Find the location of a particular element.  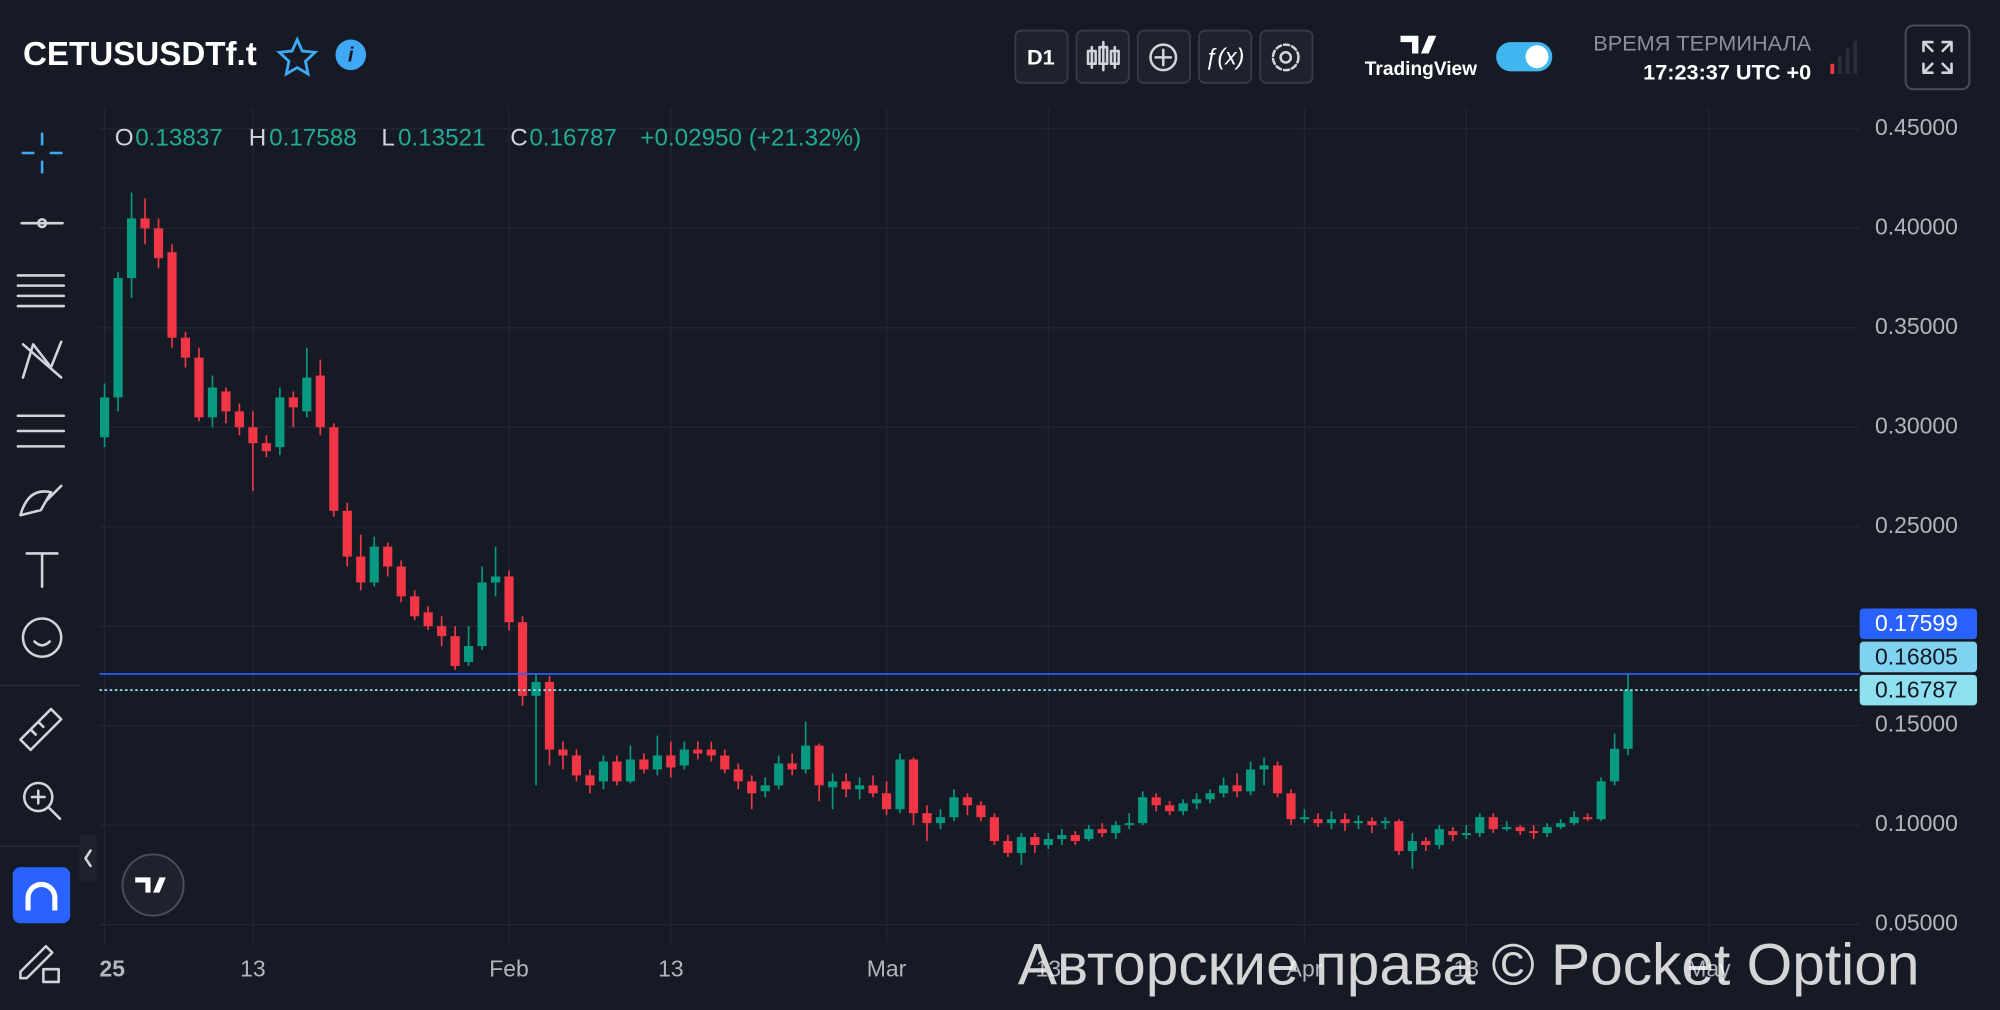

symbol: CETUSUSDTf.t is located at coordinates (140, 54).